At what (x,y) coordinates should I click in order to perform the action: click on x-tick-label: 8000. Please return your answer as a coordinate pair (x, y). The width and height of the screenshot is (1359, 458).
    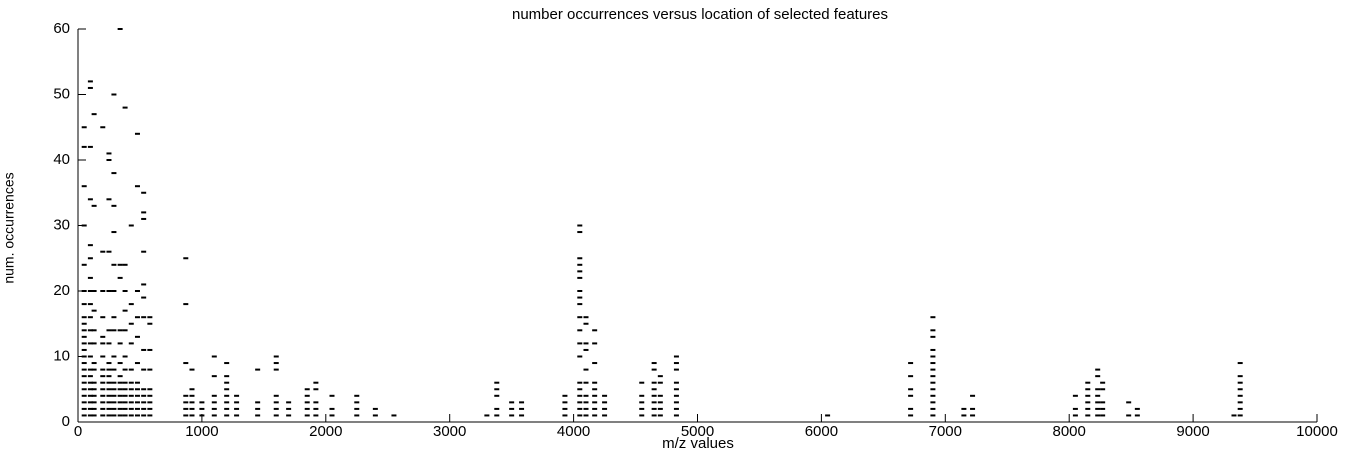
    Looking at the image, I should click on (1069, 431).